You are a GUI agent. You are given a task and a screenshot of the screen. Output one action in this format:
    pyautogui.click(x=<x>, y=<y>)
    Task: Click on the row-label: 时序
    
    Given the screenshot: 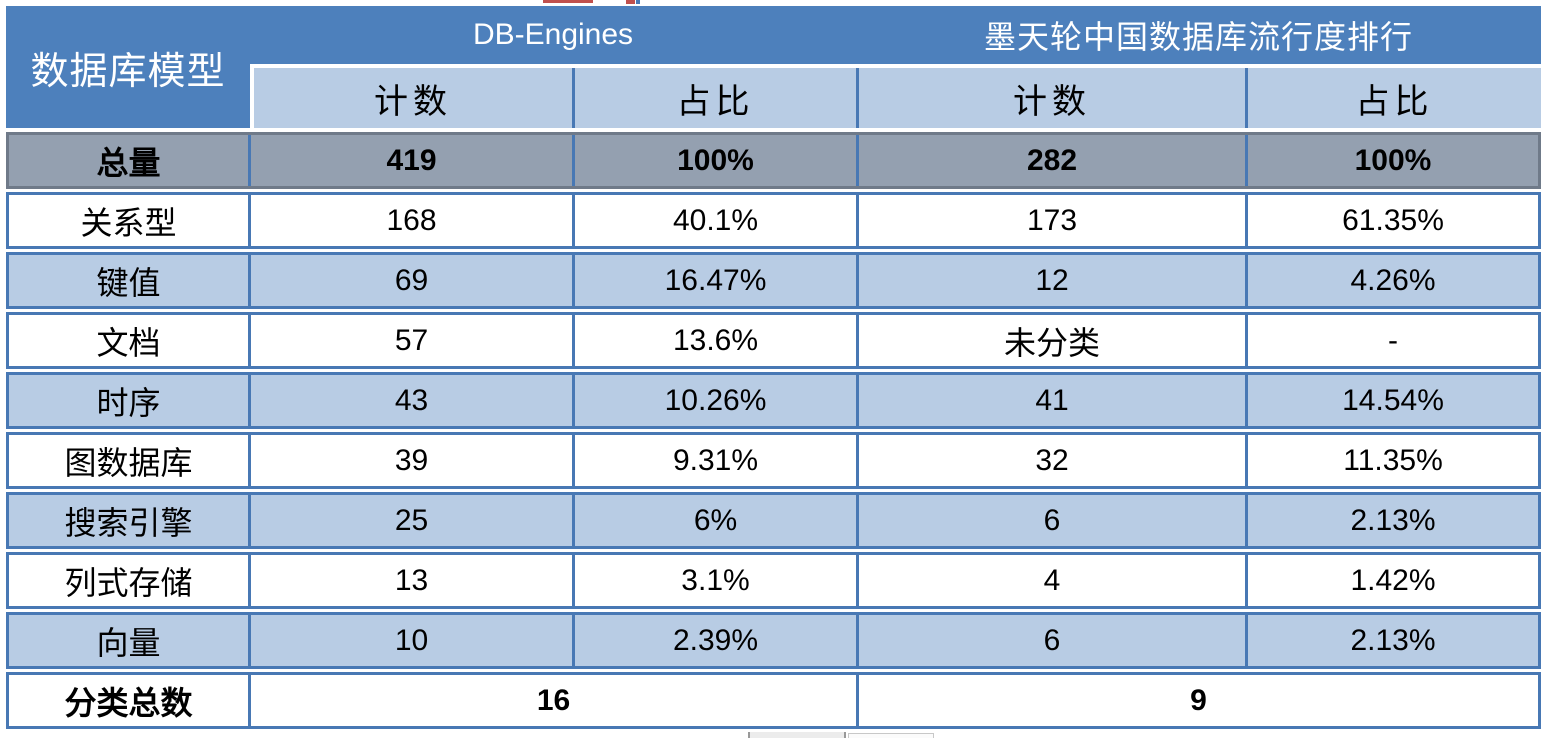 What is the action you would take?
    pyautogui.click(x=128, y=402)
    